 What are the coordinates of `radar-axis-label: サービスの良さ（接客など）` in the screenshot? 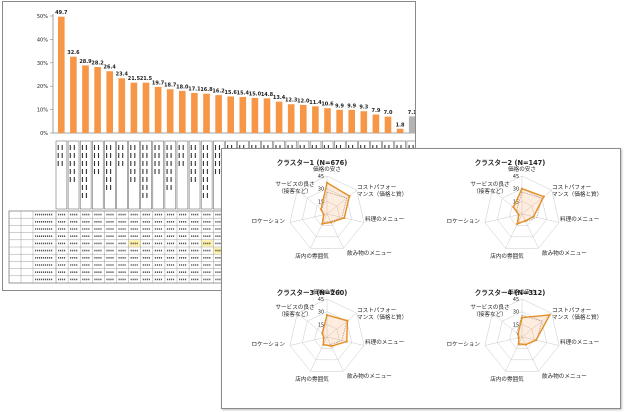 It's located at (294, 187).